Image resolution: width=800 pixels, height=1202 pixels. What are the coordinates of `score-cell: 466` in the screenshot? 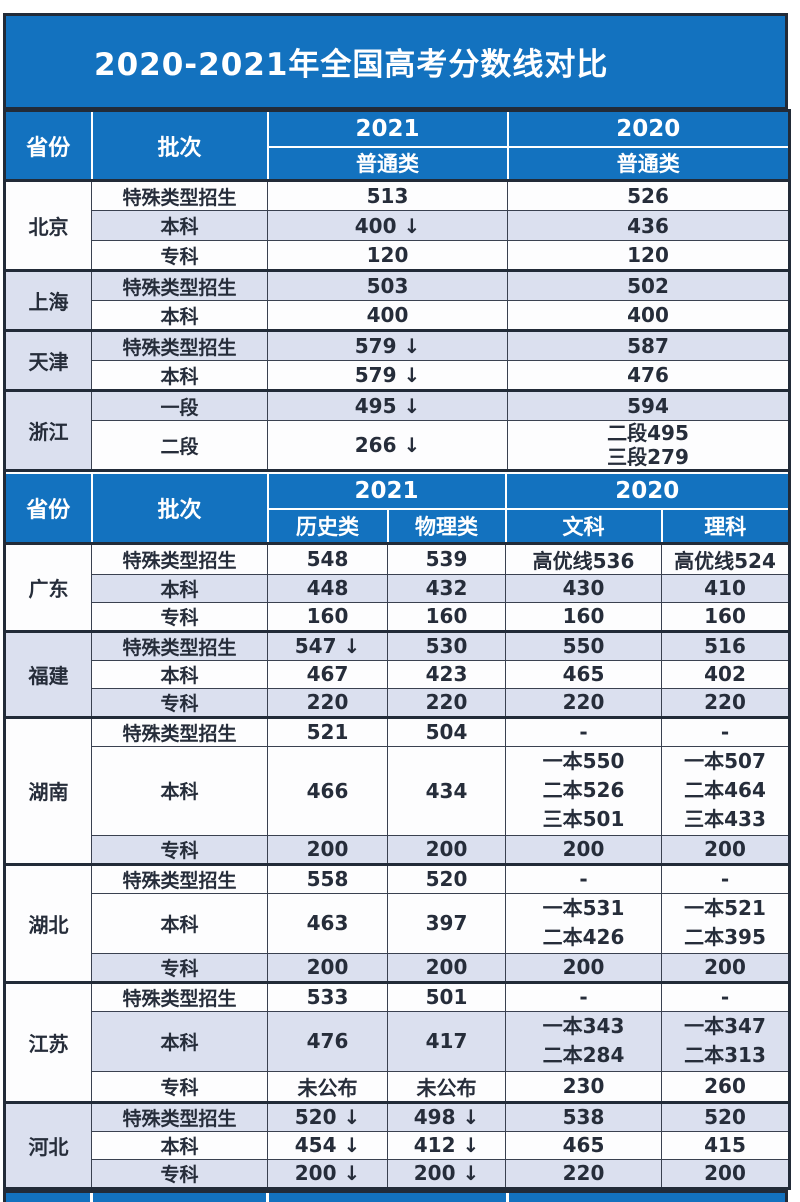 It's located at (327, 790).